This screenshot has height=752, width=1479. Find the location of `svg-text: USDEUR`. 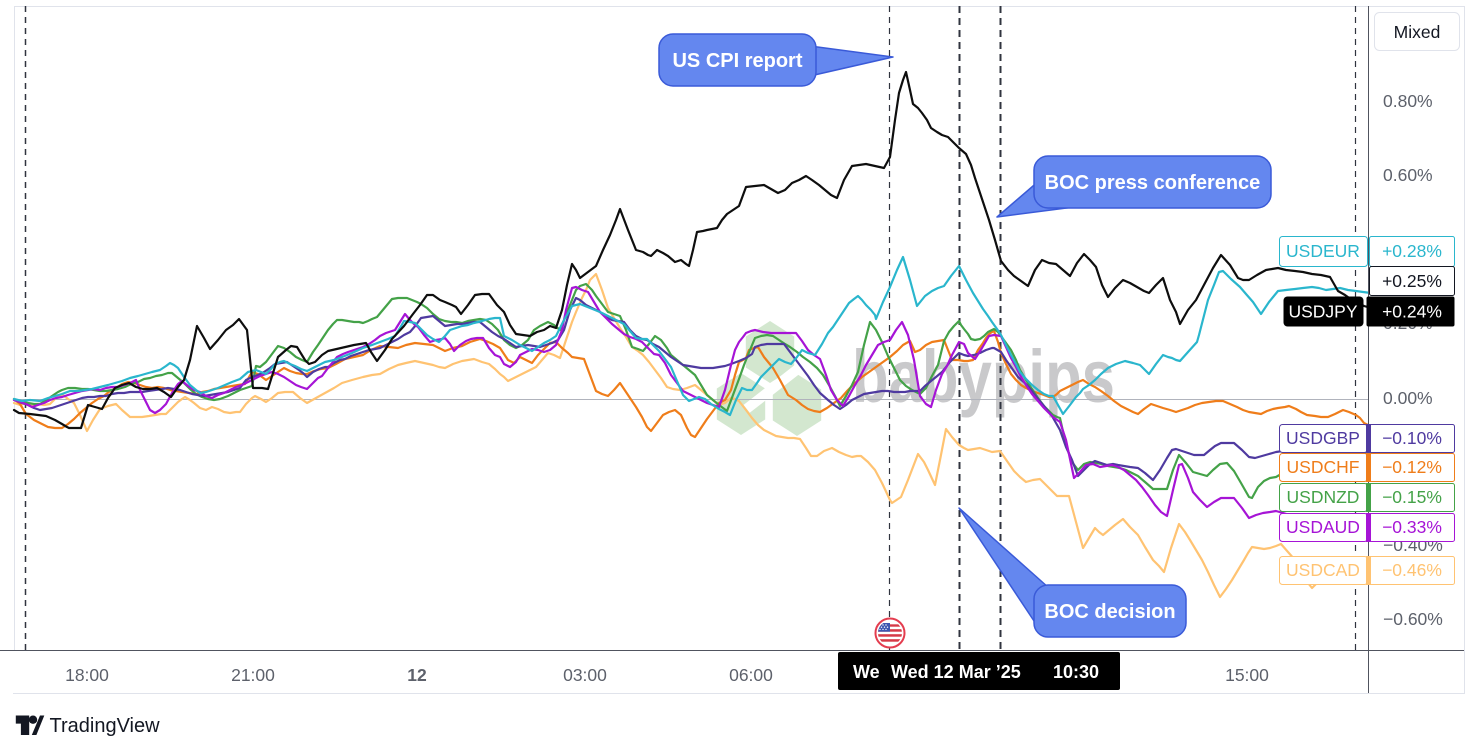

svg-text: USDEUR is located at coordinates (1323, 251).